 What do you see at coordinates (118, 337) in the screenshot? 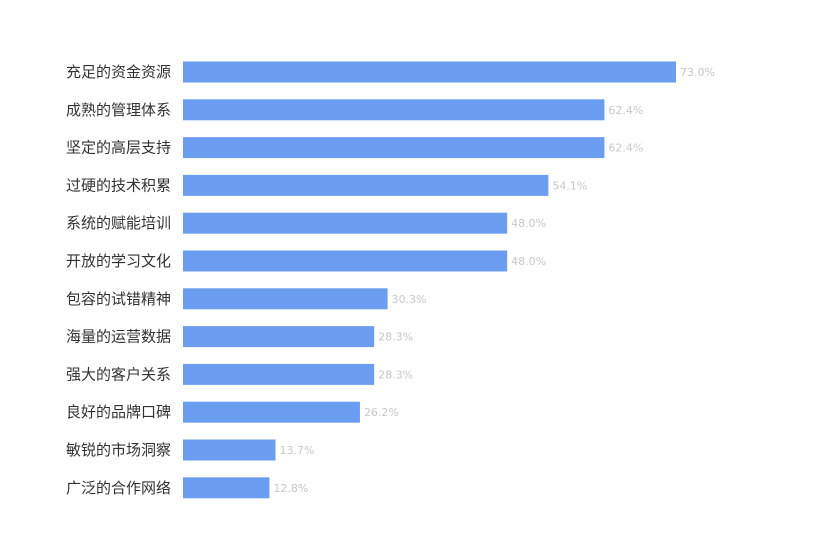
I see `category-label: 海量的运营数据` at bounding box center [118, 337].